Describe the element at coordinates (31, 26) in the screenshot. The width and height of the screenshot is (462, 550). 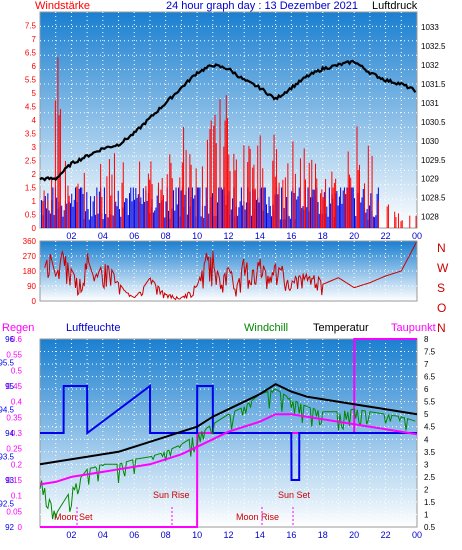
I see `wind-tick-label: 7.5` at that location.